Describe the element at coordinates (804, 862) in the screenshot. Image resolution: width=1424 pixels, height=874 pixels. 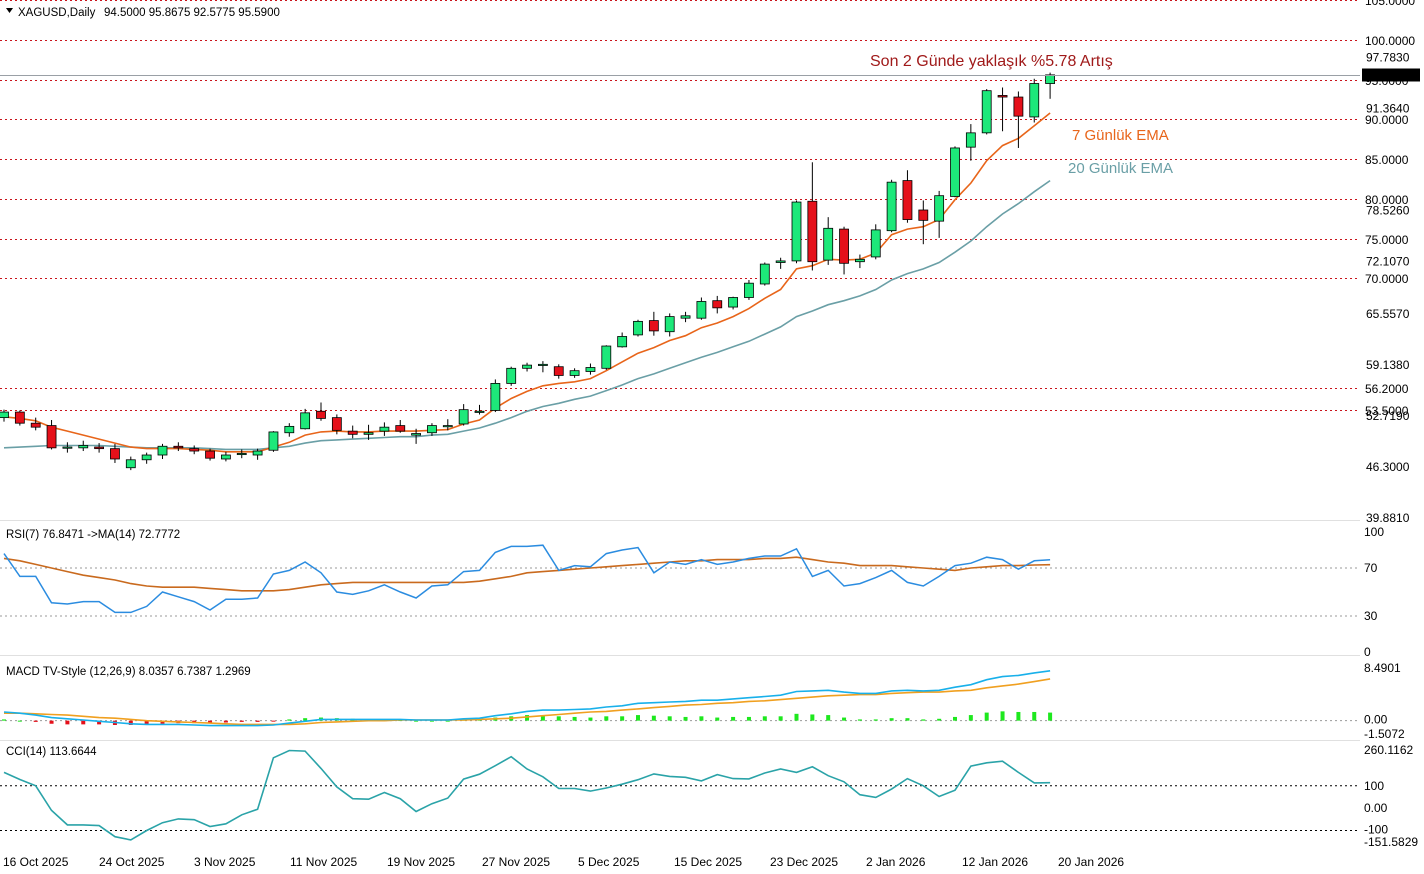
I see `date-tick: 23 Dec 2025` at that location.